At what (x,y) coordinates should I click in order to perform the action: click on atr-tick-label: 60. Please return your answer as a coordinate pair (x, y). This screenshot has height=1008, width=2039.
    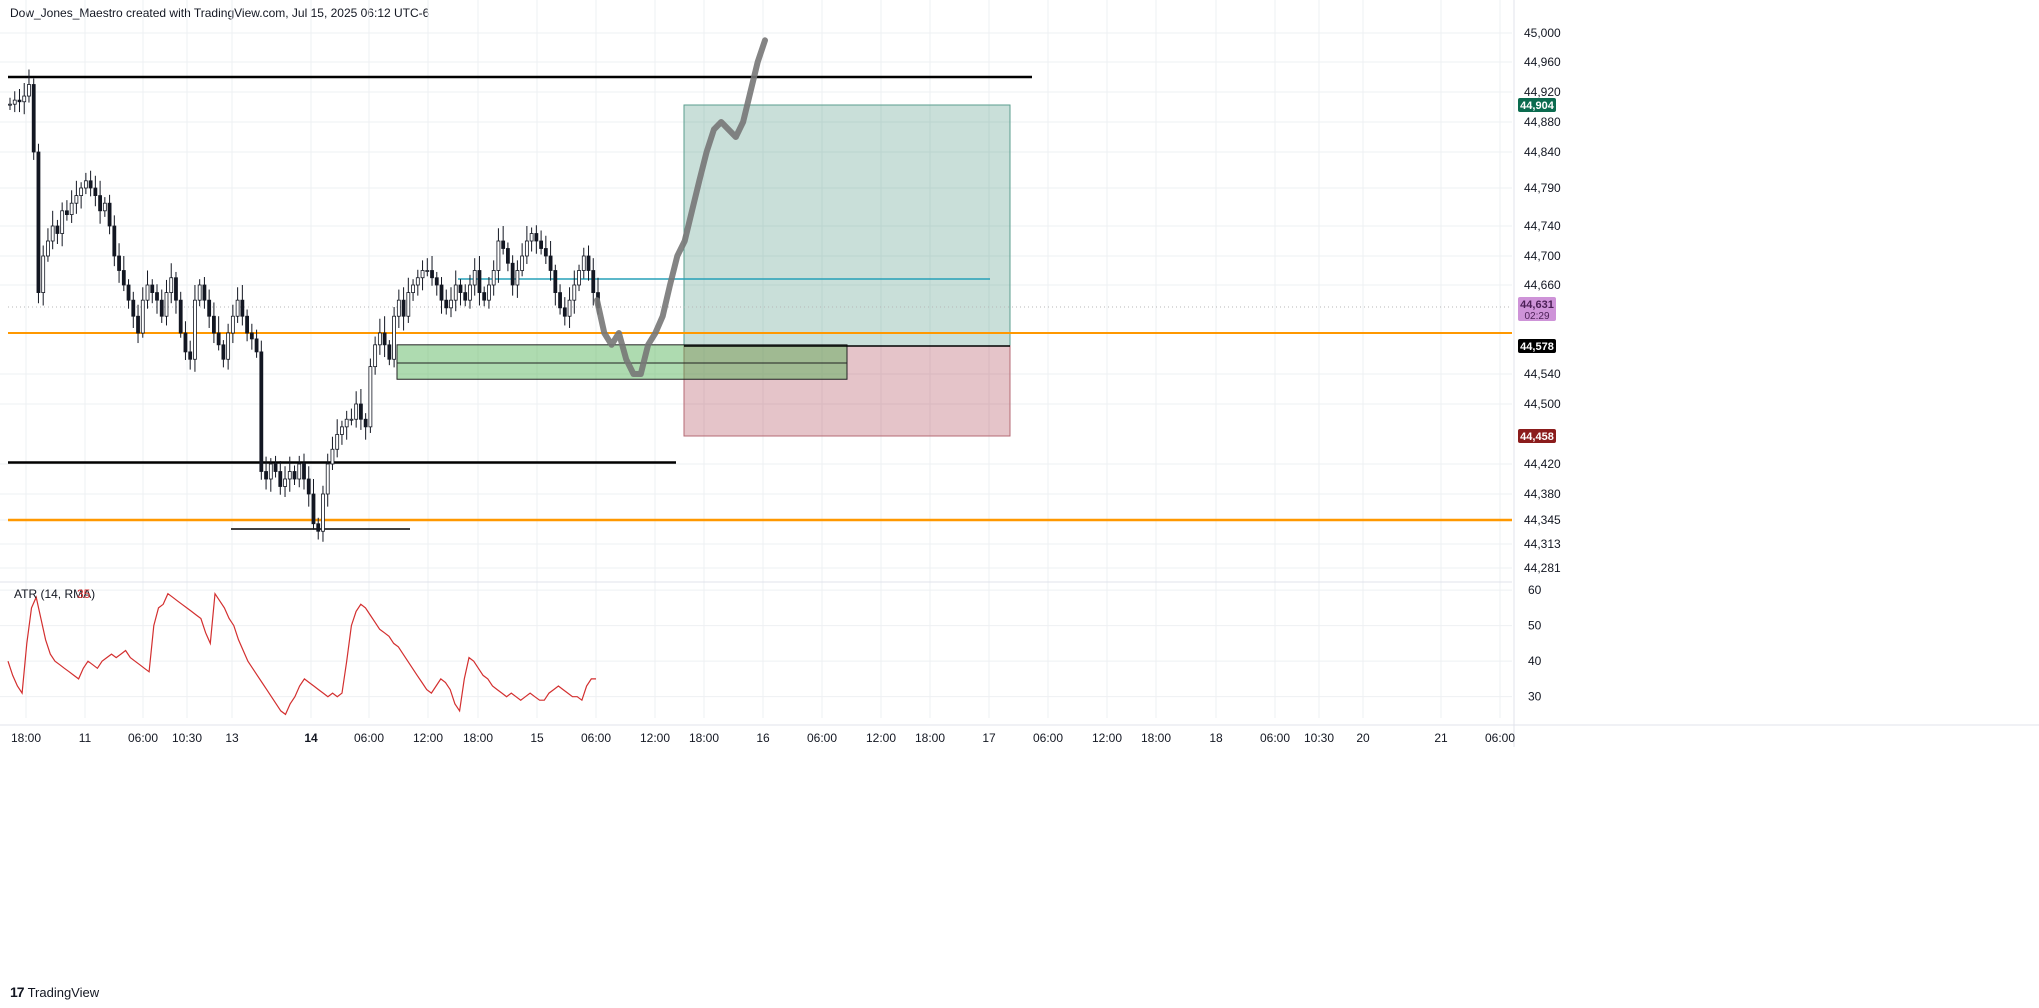
    Looking at the image, I should click on (1535, 590).